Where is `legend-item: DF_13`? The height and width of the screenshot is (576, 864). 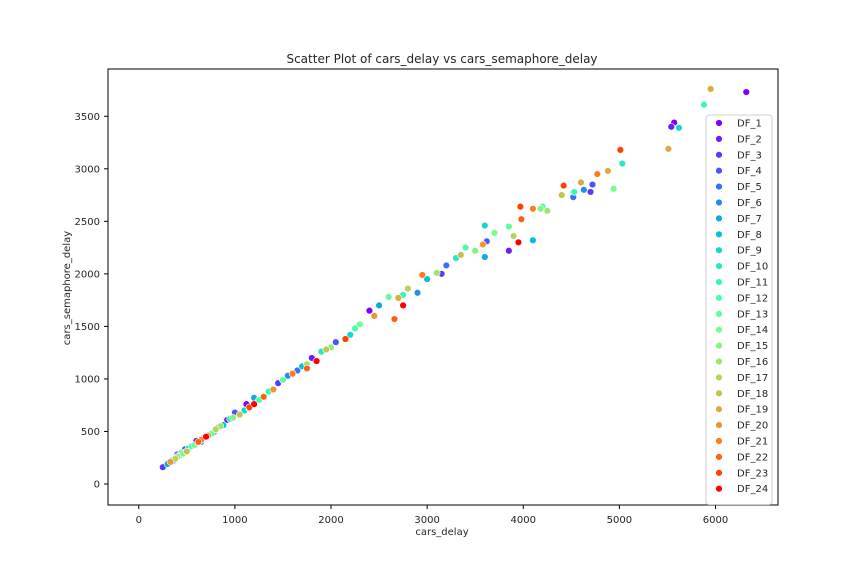 legend-item: DF_13 is located at coordinates (741, 314).